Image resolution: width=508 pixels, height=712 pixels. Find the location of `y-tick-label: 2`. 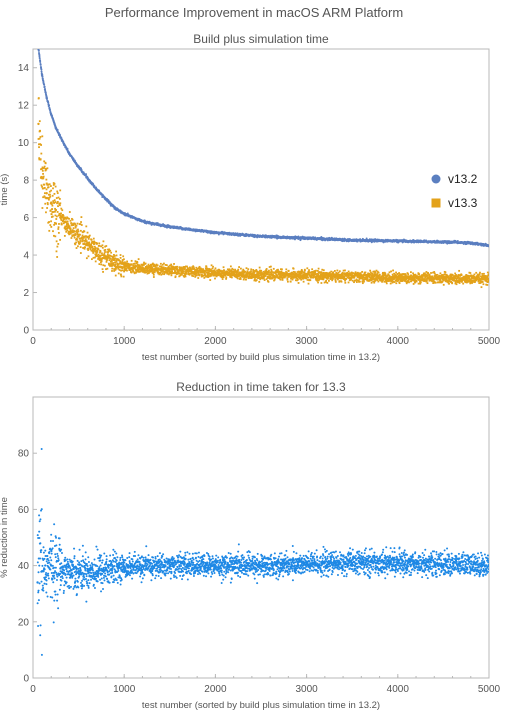

y-tick-label: 2 is located at coordinates (26, 293).